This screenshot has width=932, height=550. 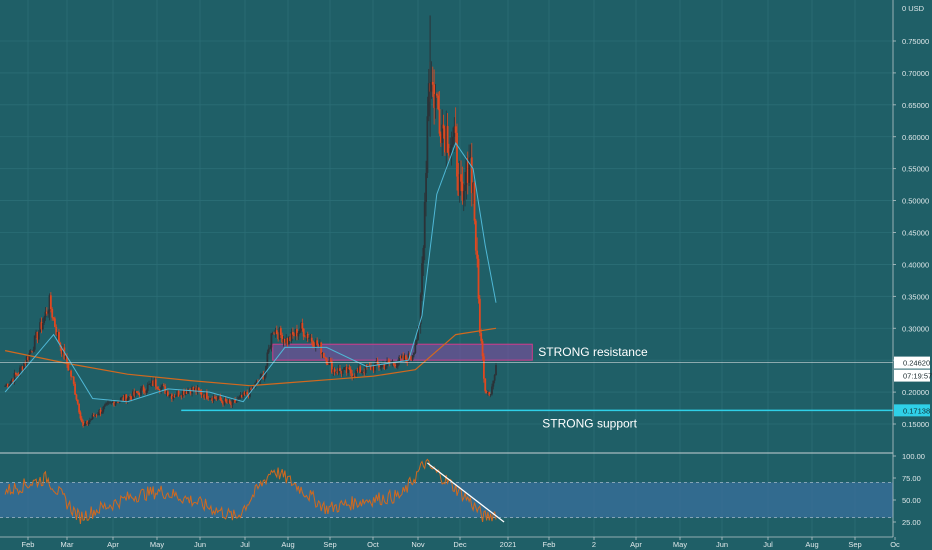 I want to click on price-tick-label: 0.15000, so click(x=915, y=424).